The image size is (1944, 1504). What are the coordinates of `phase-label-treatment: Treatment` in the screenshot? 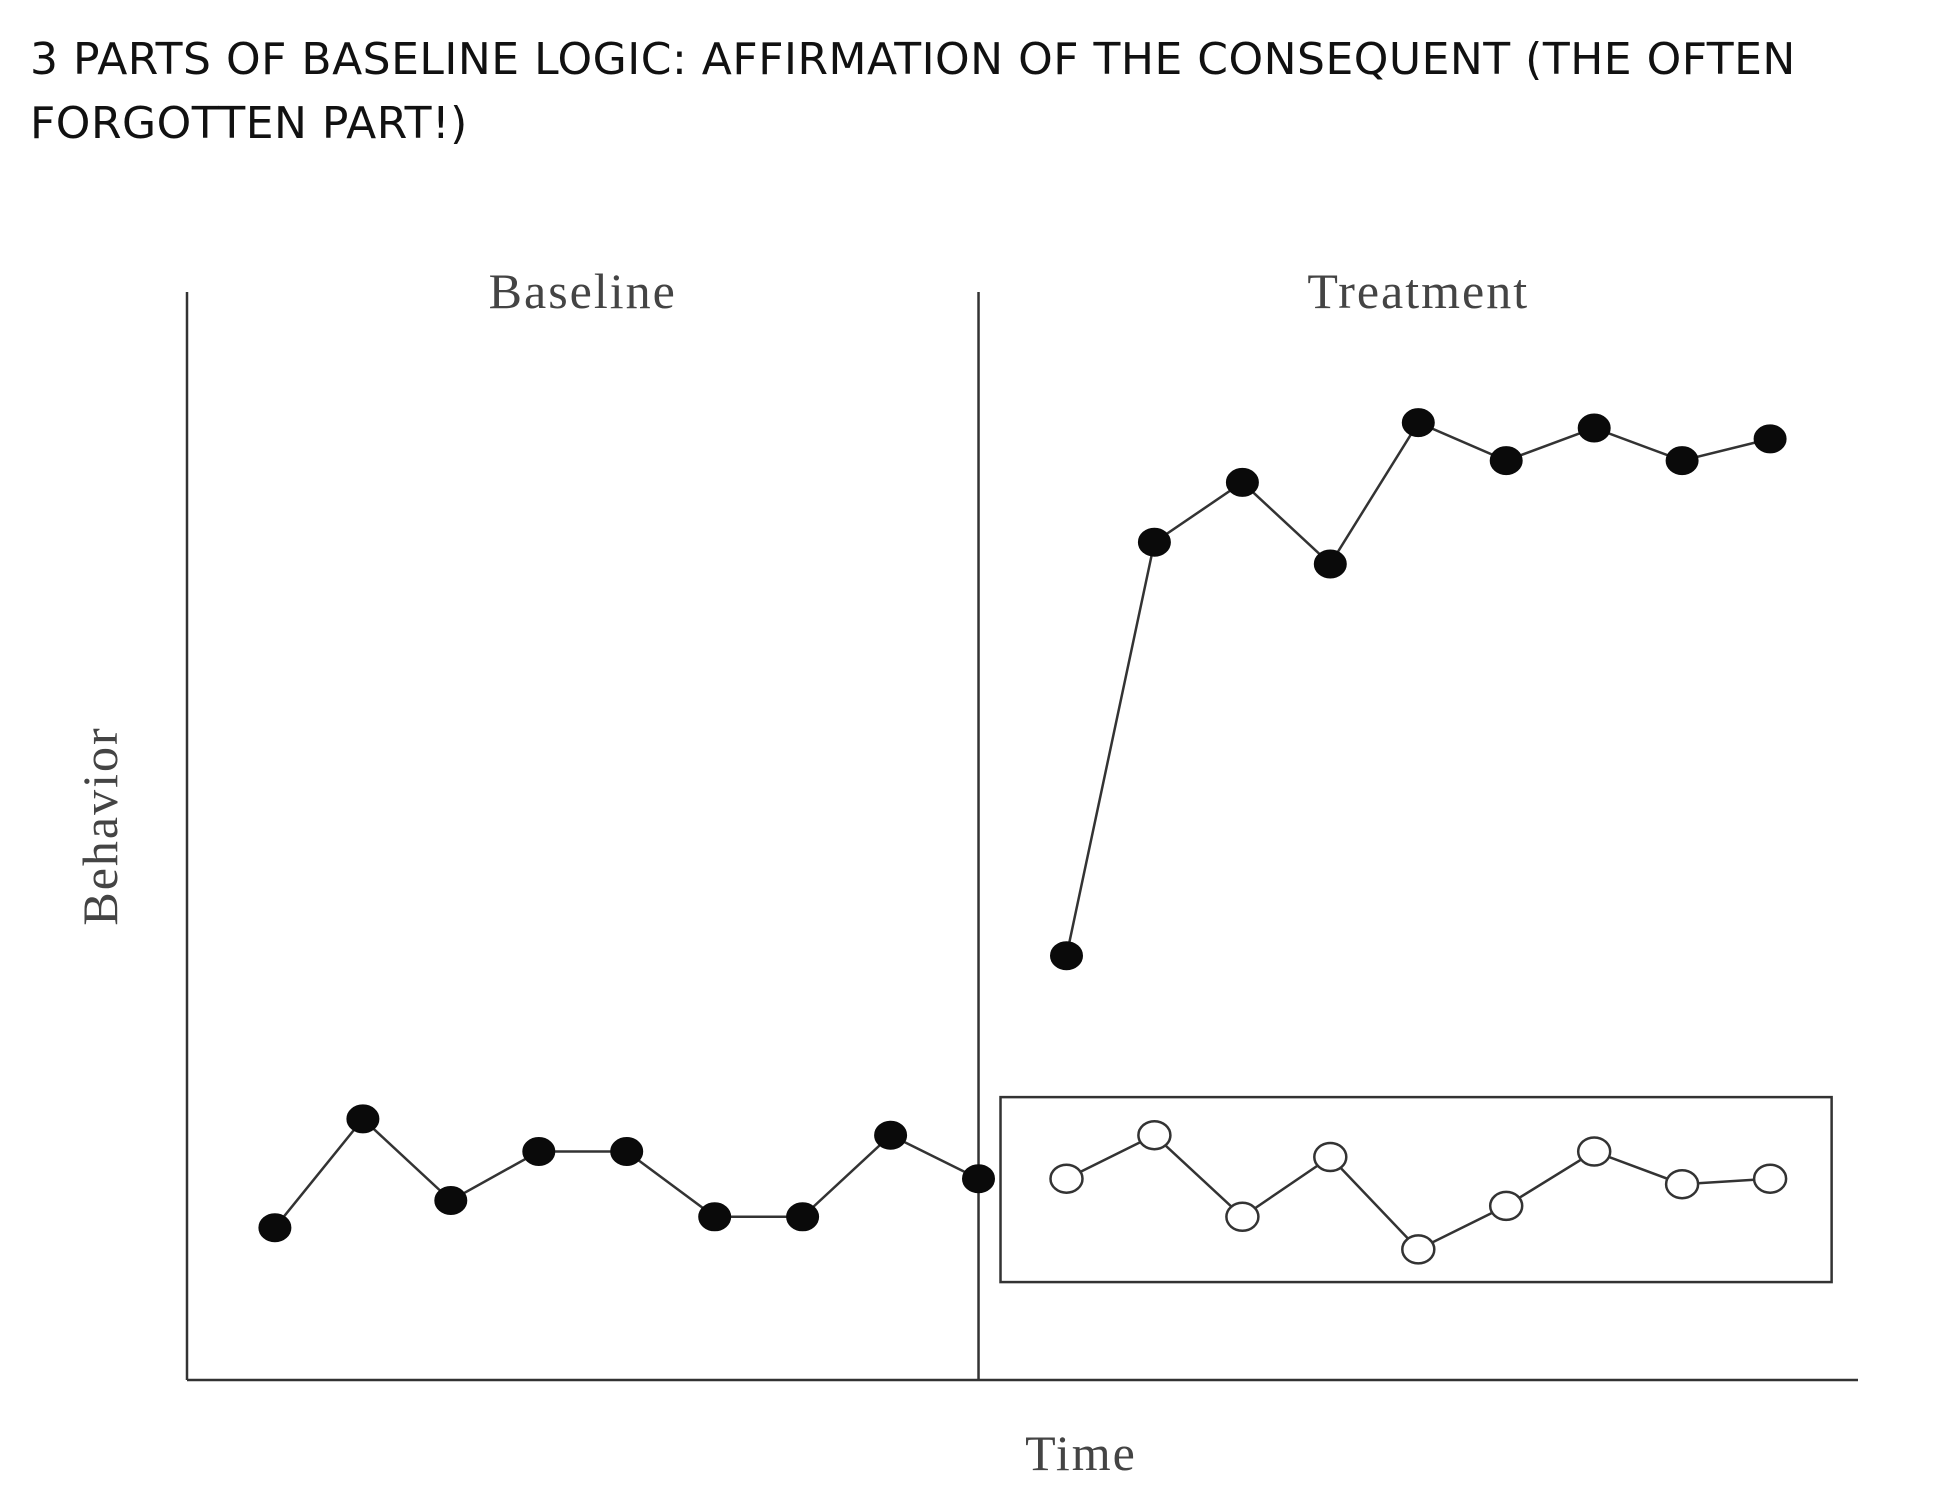 It's located at (1418, 291).